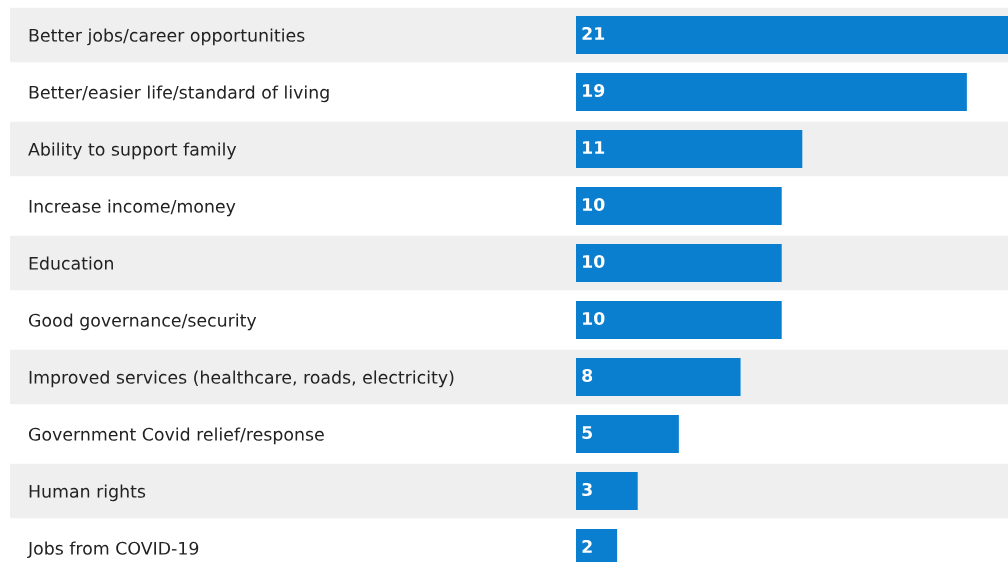 This screenshot has width=1008, height=562. I want to click on y-tick-label: Better jobs/career opportunities, so click(167, 37).